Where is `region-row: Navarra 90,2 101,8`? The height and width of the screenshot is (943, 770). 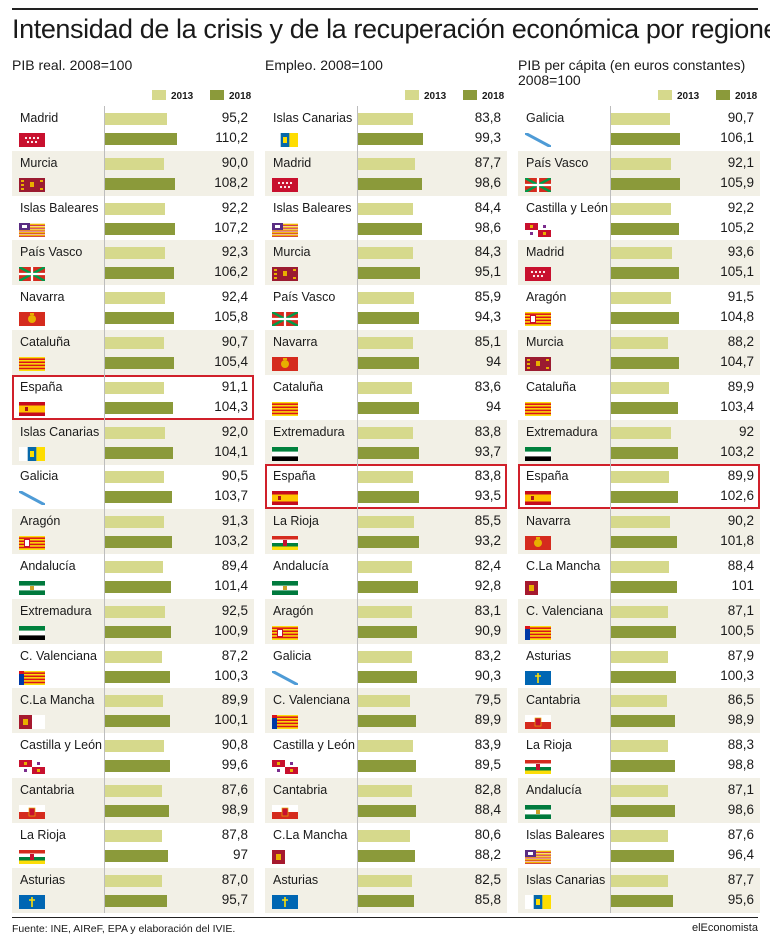 region-row: Navarra 90,2 101,8 is located at coordinates (639, 532).